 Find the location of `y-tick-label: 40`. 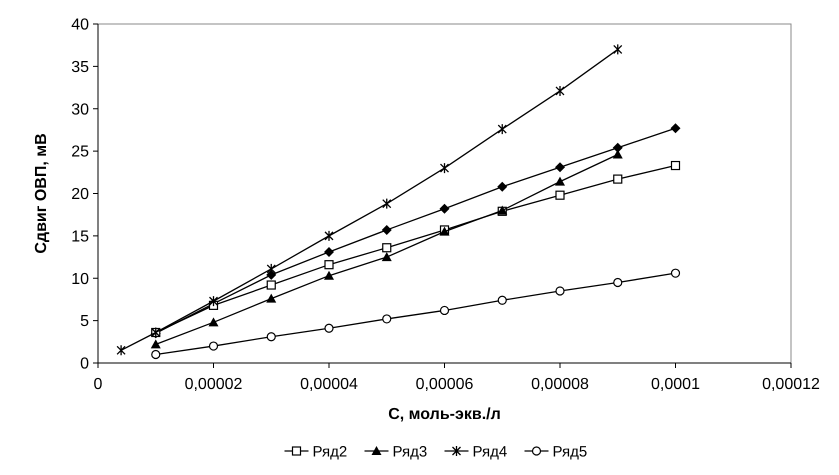

y-tick-label: 40 is located at coordinates (80, 25).